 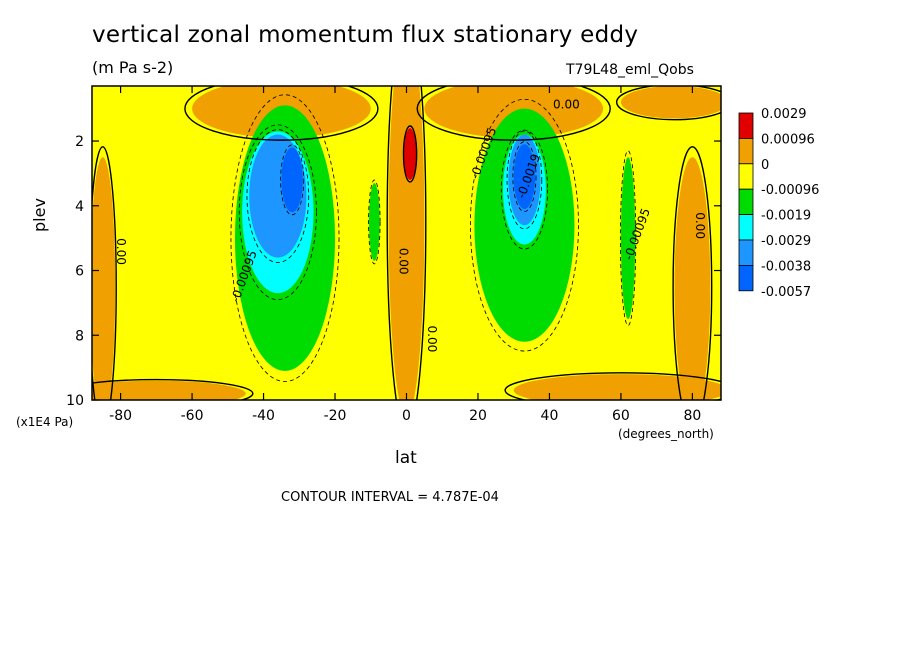 What do you see at coordinates (786, 241) in the screenshot?
I see `legend-label-5: -0.0029` at bounding box center [786, 241].